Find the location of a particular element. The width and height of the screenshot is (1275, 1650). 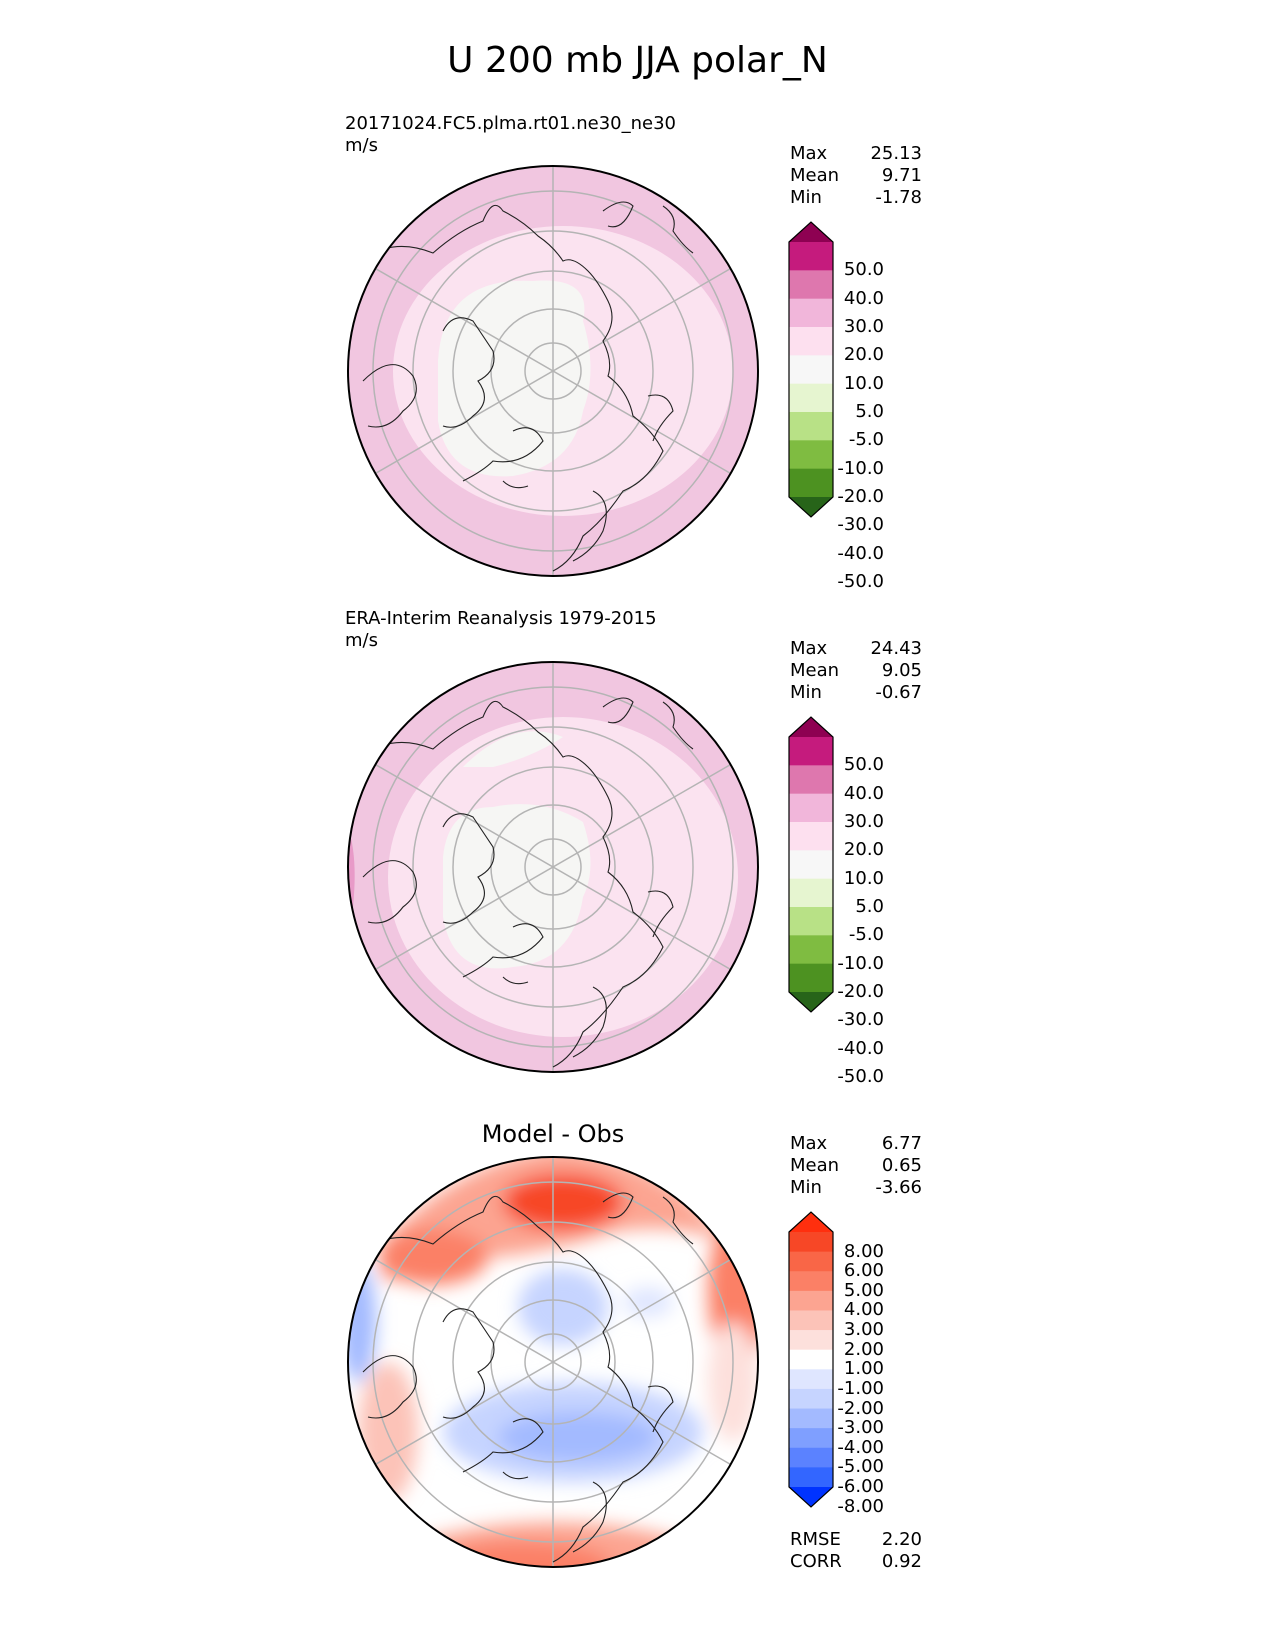

cb-tick-label: -30.0 is located at coordinates (860, 525).